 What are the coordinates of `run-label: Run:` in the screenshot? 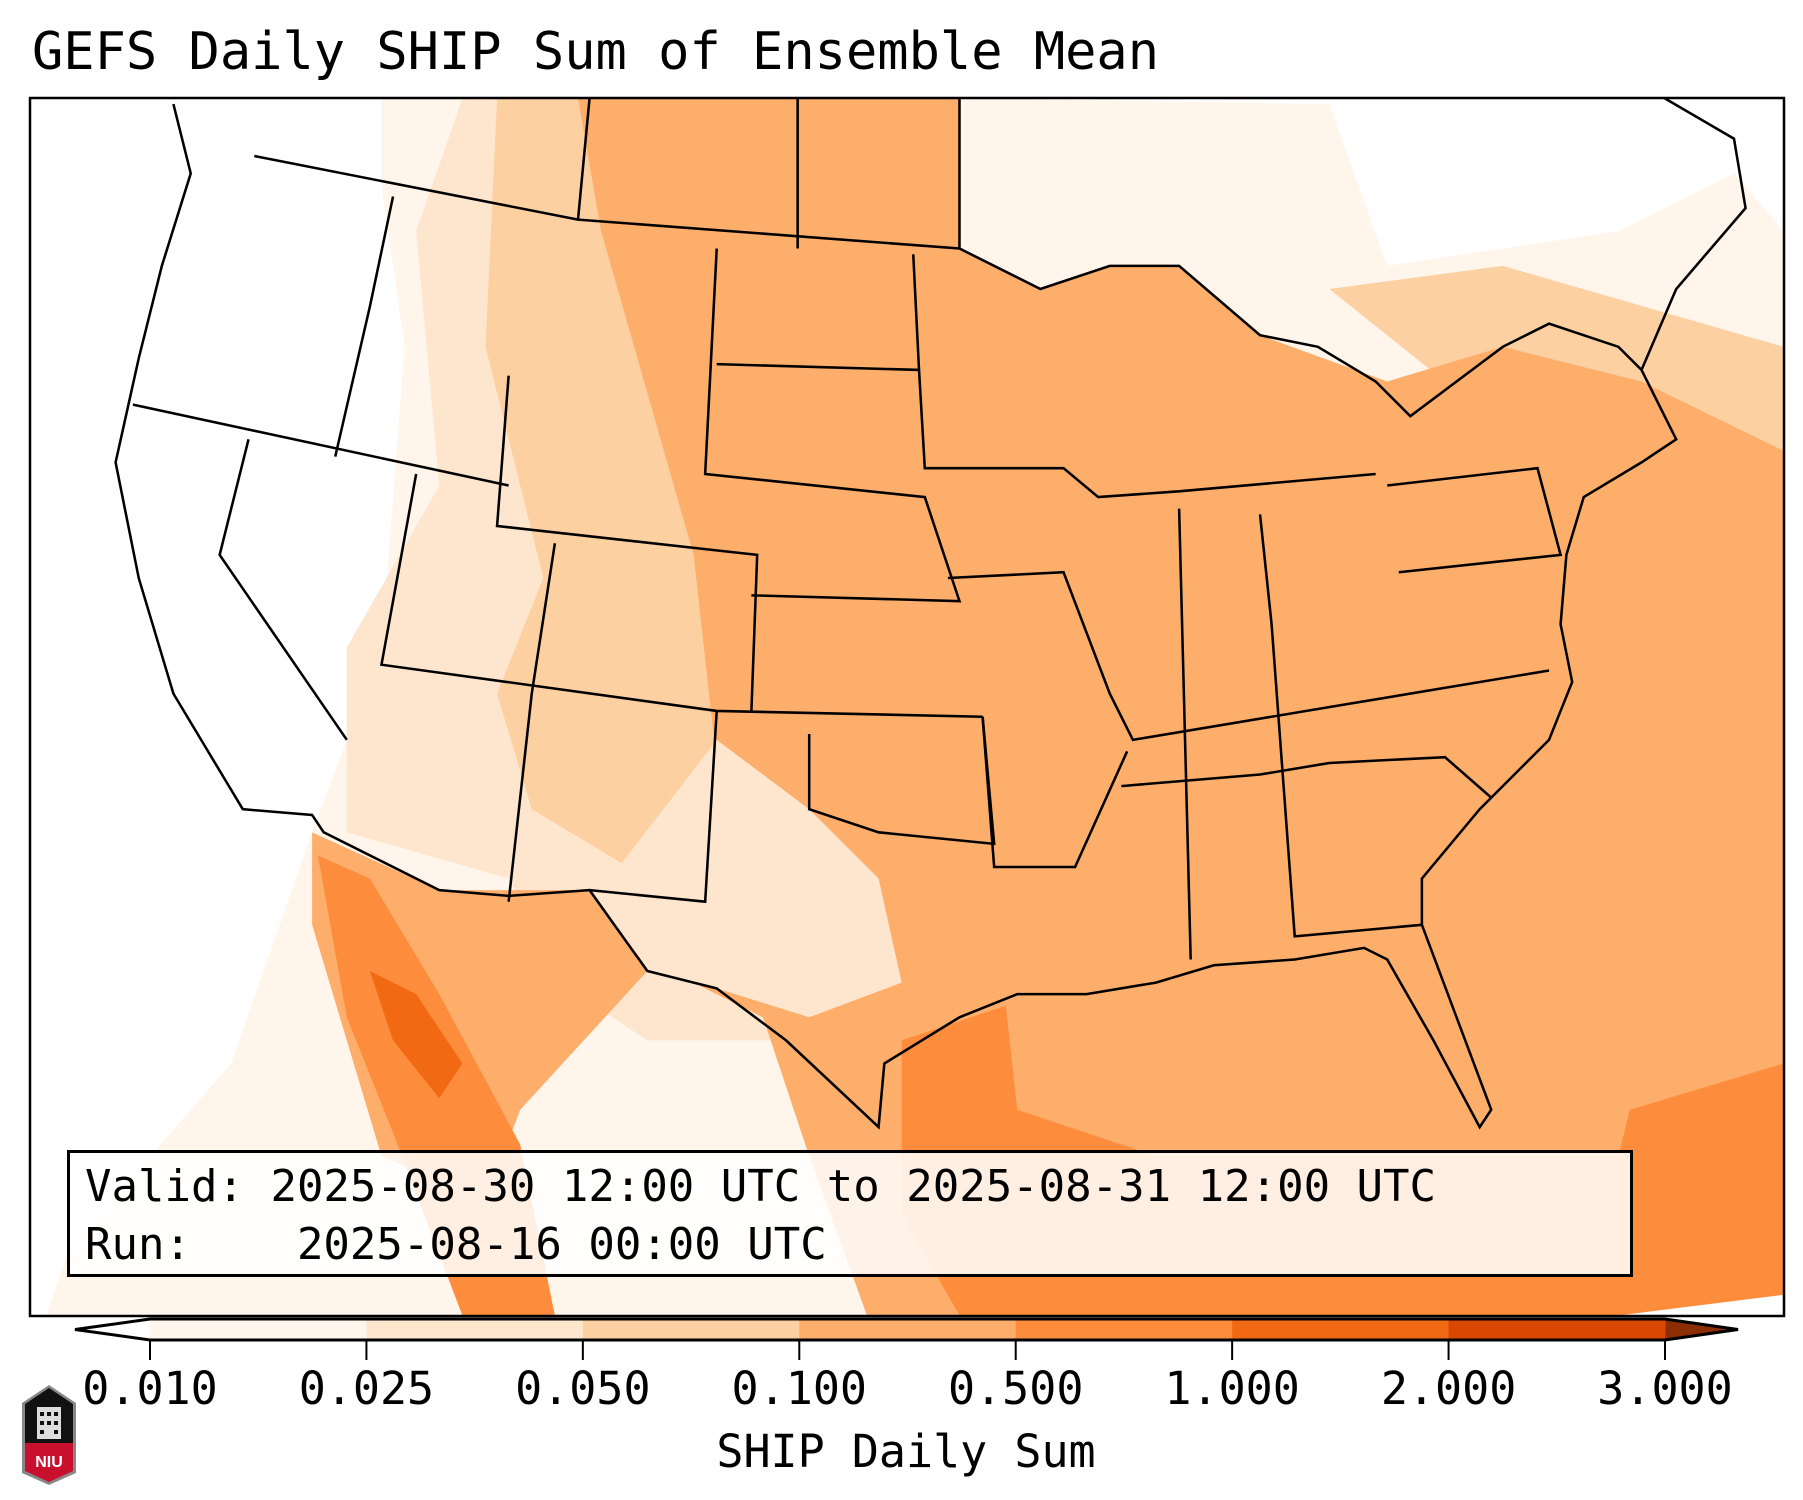 It's located at (138, 1244).